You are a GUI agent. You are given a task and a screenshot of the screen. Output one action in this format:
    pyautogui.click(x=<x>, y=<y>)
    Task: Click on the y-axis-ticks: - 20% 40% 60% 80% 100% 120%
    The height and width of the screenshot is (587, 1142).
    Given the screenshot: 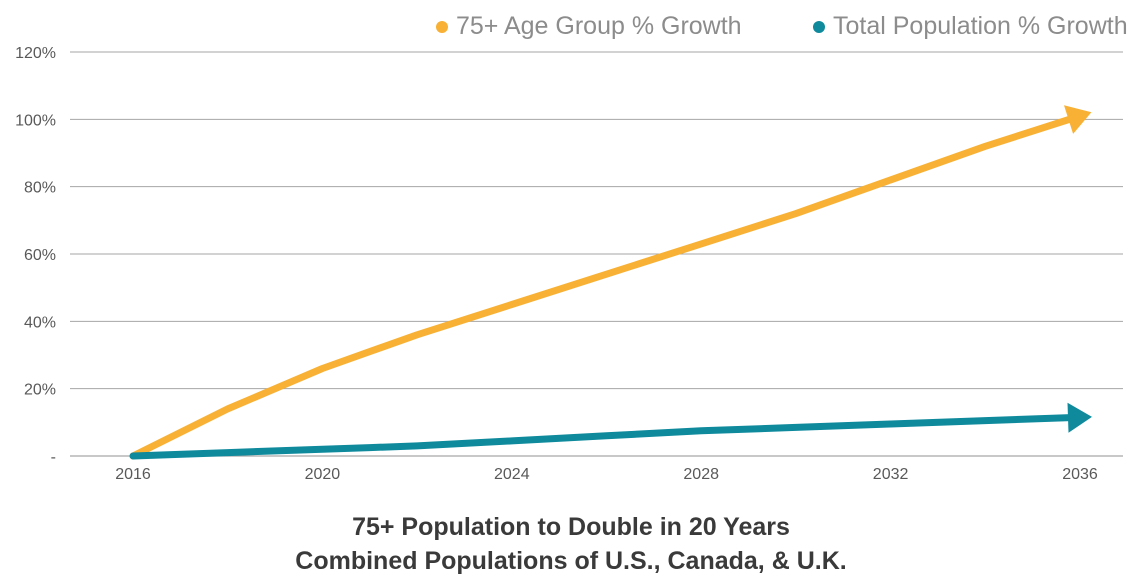 What is the action you would take?
    pyautogui.click(x=35, y=255)
    